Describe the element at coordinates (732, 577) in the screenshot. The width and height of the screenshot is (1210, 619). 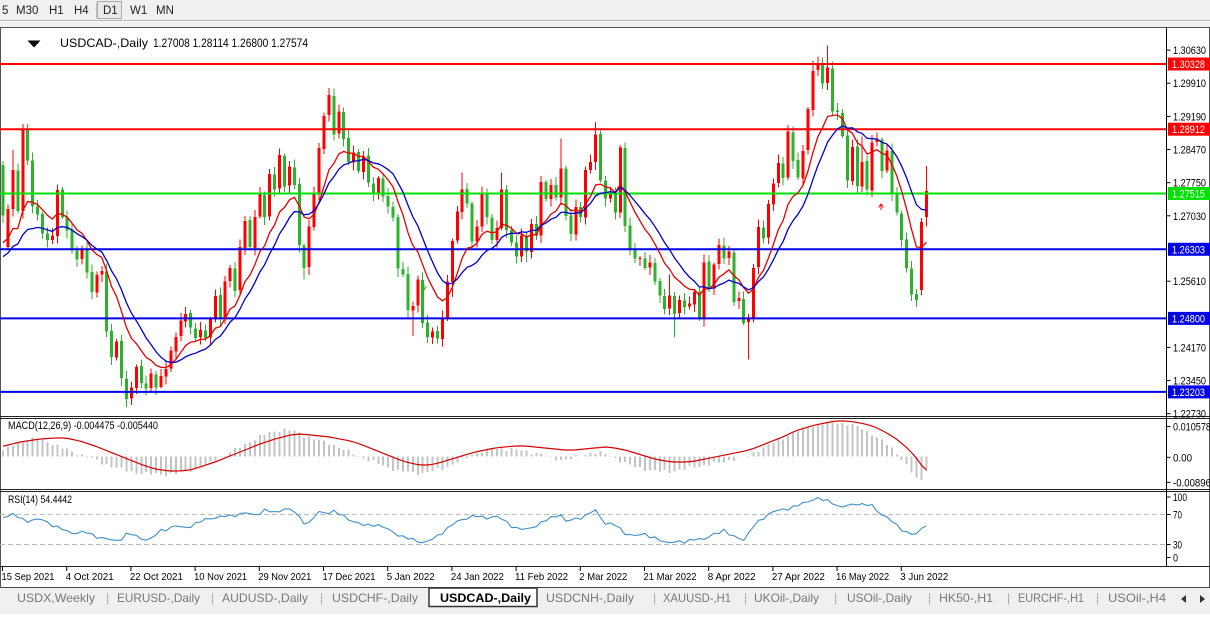
I see `svg-text: 8 Apr 2022` at that location.